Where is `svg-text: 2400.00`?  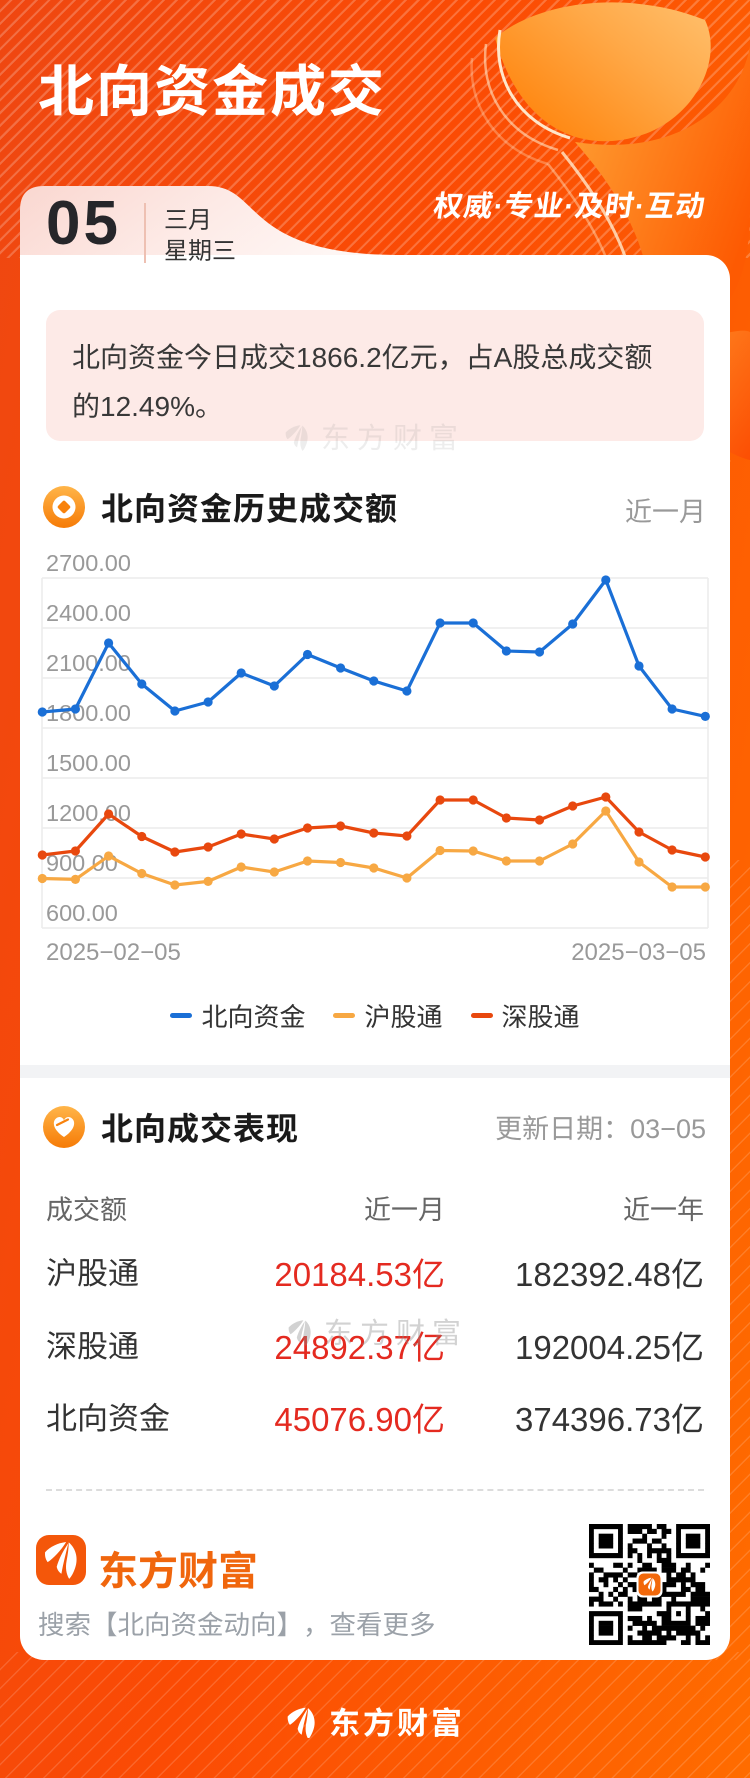 svg-text: 2400.00 is located at coordinates (88, 613).